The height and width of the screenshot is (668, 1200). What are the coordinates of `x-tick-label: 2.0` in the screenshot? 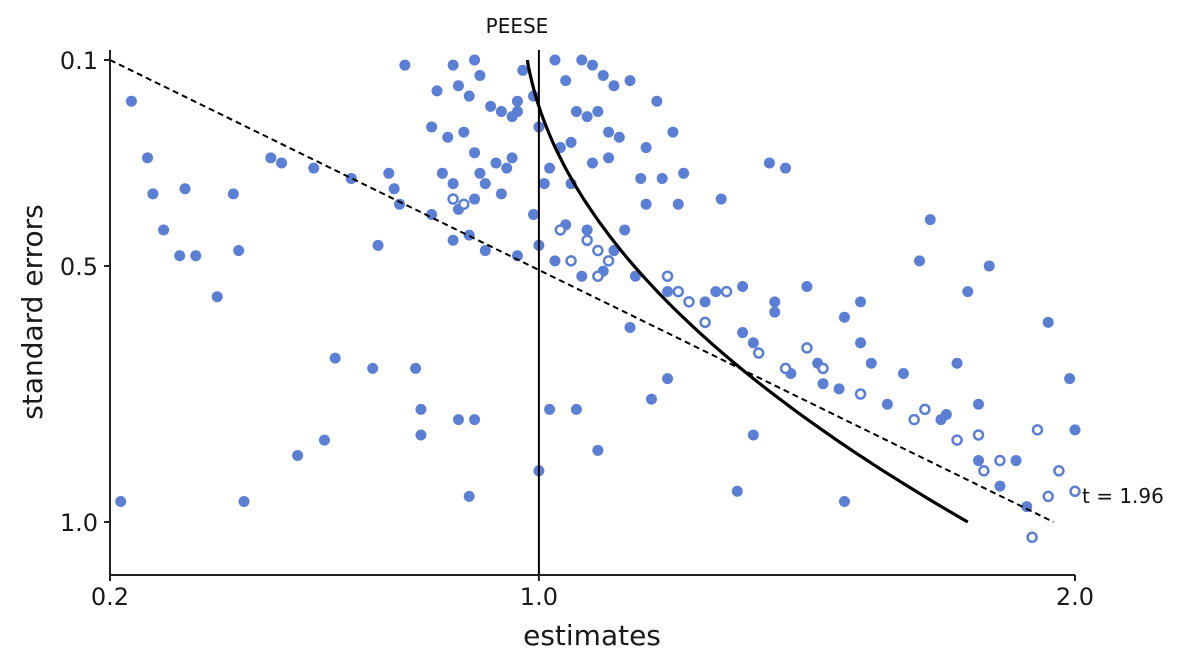 It's located at (1075, 597).